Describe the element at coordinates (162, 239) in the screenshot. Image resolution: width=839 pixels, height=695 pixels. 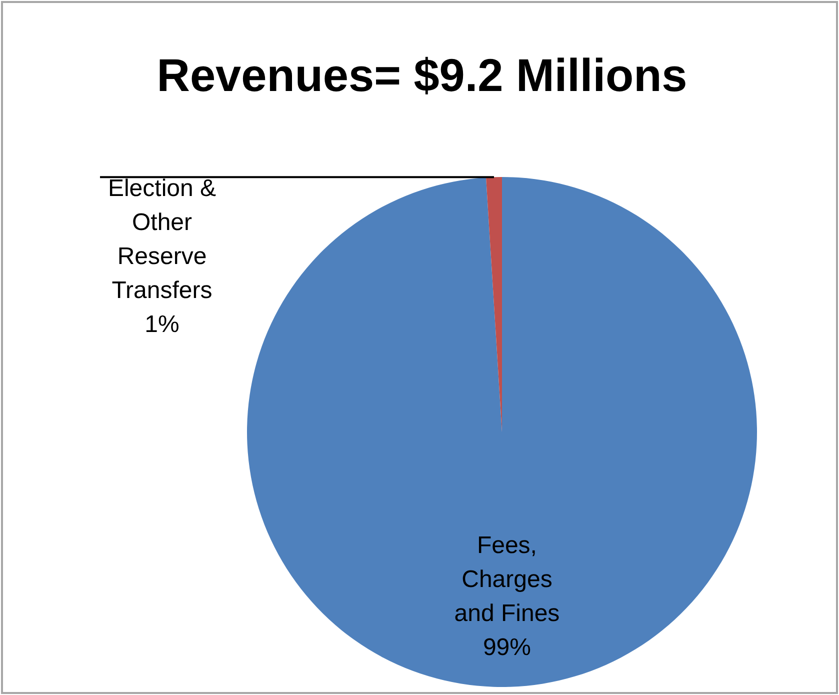
I see `slice-label: Election & Other Reserve Transfers` at that location.